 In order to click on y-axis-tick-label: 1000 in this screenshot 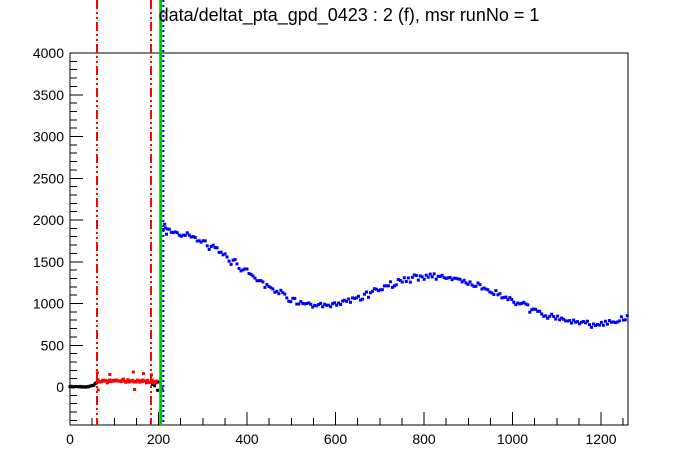, I will do `click(48, 304)`.